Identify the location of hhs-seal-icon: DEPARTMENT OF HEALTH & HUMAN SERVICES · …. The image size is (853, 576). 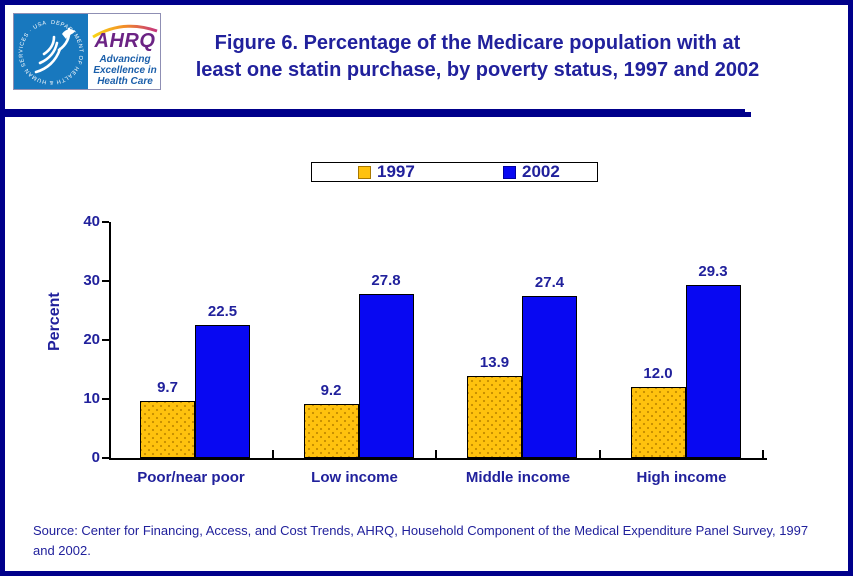
(50, 52).